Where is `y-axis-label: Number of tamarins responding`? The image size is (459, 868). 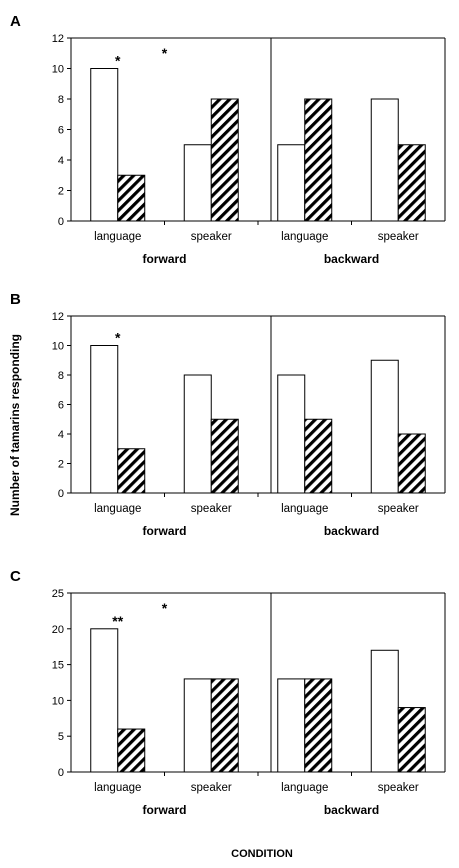
y-axis-label: Number of tamarins responding is located at coordinates (15, 425).